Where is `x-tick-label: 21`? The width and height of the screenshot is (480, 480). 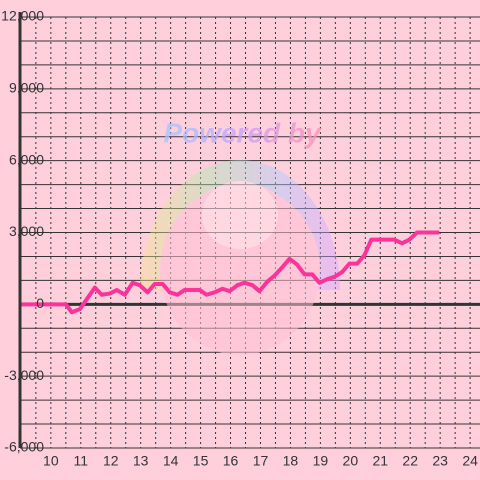
x-tick-label: 21 is located at coordinates (380, 461).